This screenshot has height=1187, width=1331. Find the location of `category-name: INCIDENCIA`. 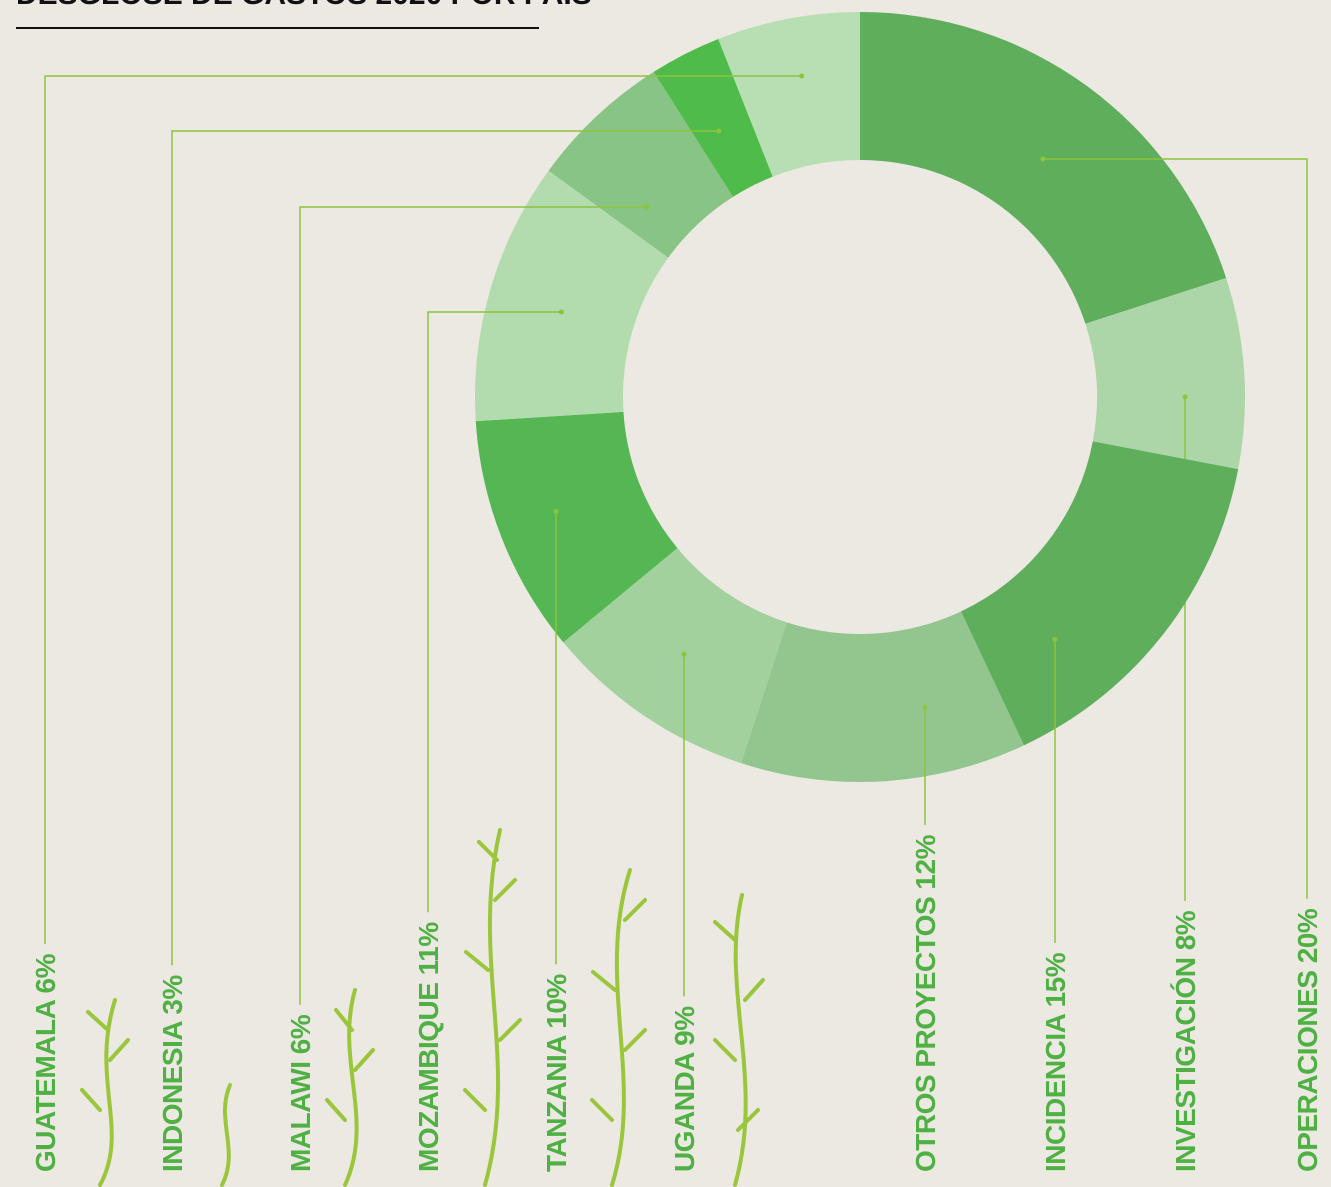

category-name: INCIDENCIA is located at coordinates (1055, 1092).